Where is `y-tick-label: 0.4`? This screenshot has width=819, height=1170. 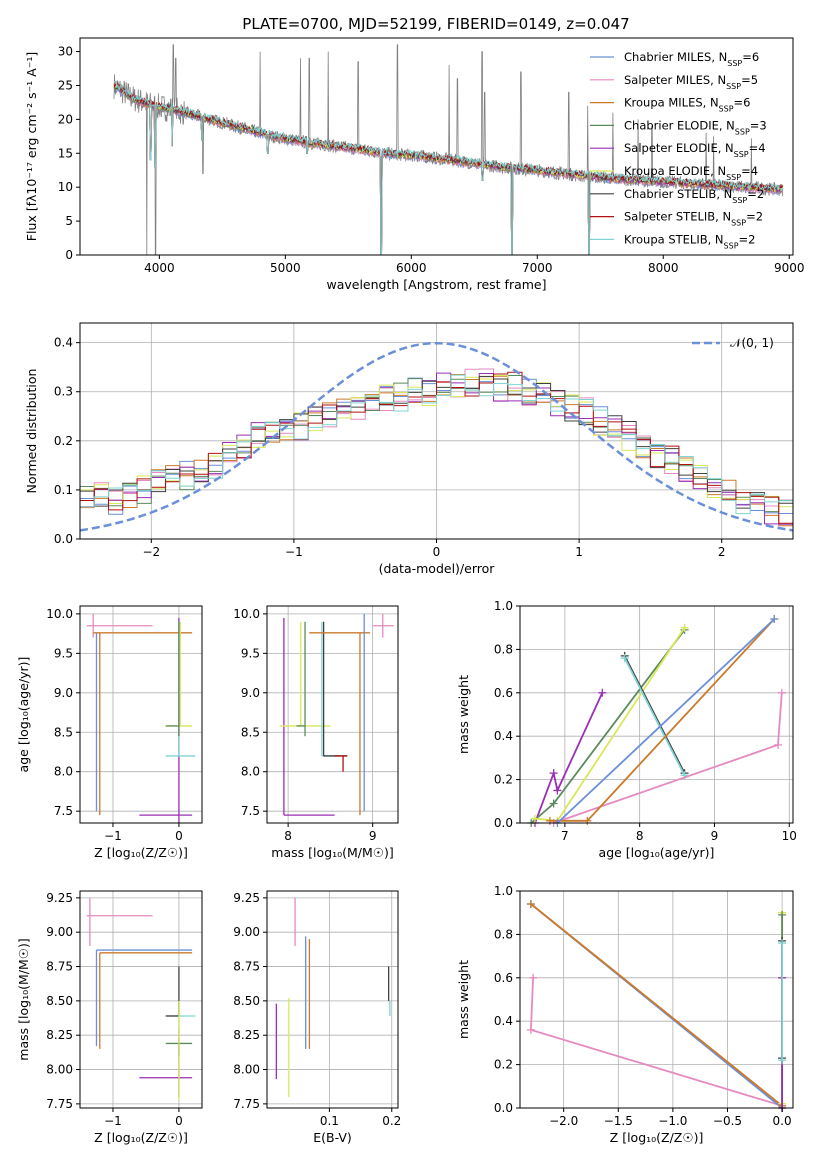
y-tick-label: 0.4 is located at coordinates (63, 343).